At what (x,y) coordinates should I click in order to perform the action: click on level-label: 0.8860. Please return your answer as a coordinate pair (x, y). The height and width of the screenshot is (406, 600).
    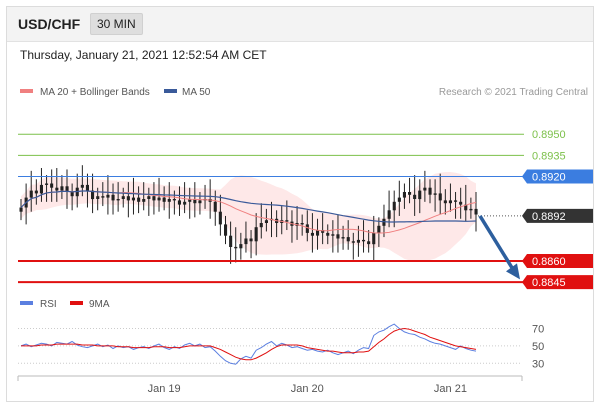
    Looking at the image, I should click on (549, 262).